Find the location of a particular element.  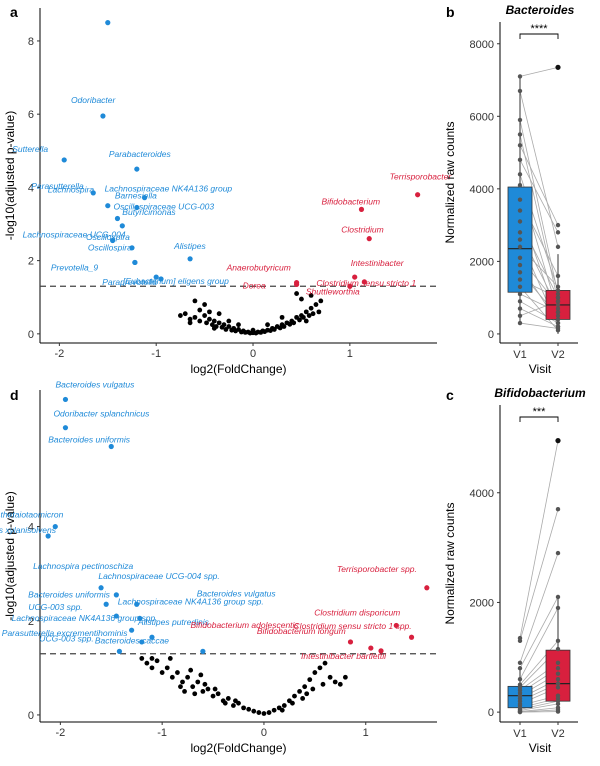

point-label: Odoribacter is located at coordinates (94, 100).